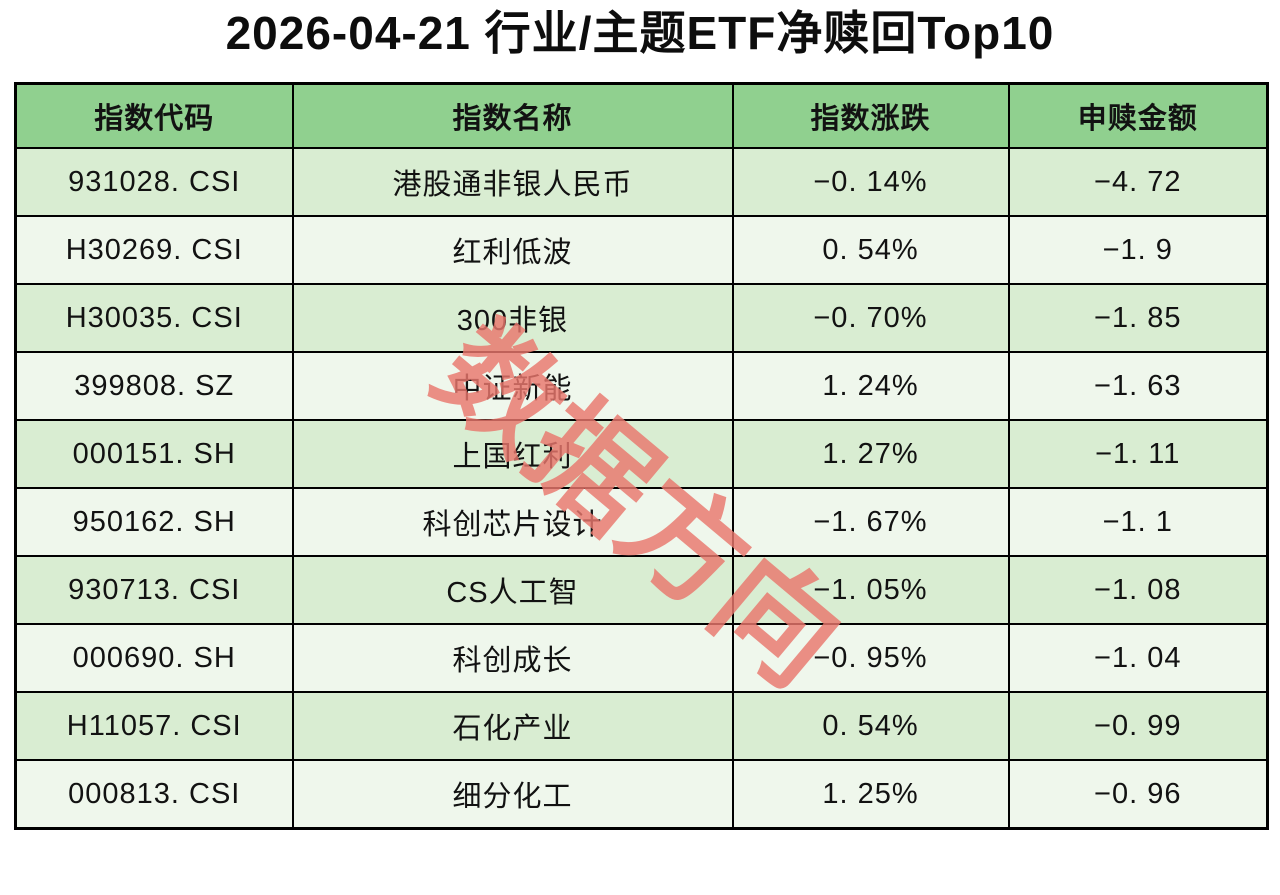 The height and width of the screenshot is (895, 1280). I want to click on table-row: 950162. SH 科创芯片设计 −1. 67% −1. 1, so click(641, 522).